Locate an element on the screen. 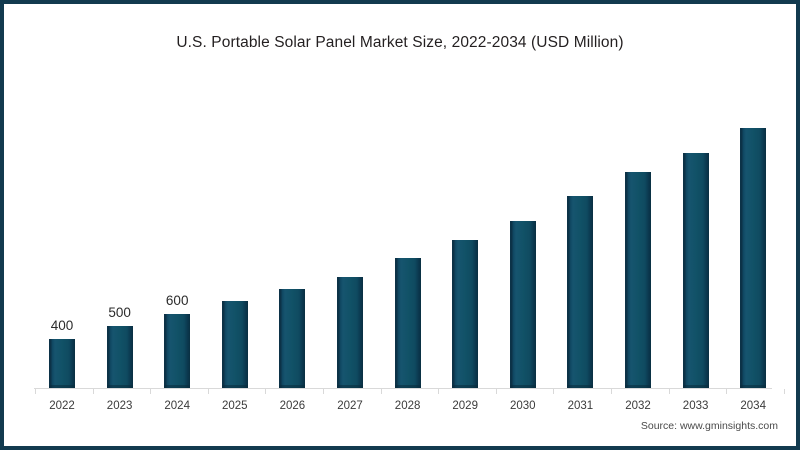  bar-2033 is located at coordinates (695, 270).